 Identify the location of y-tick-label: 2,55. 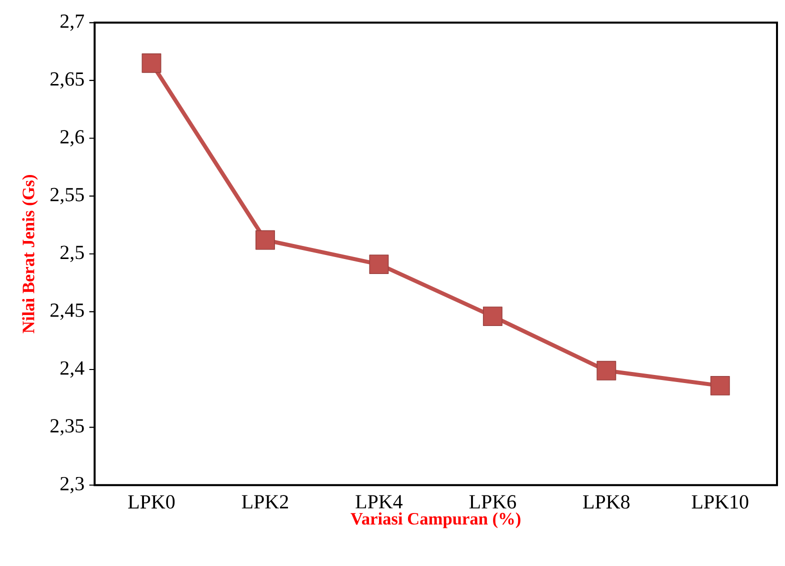
(67, 196).